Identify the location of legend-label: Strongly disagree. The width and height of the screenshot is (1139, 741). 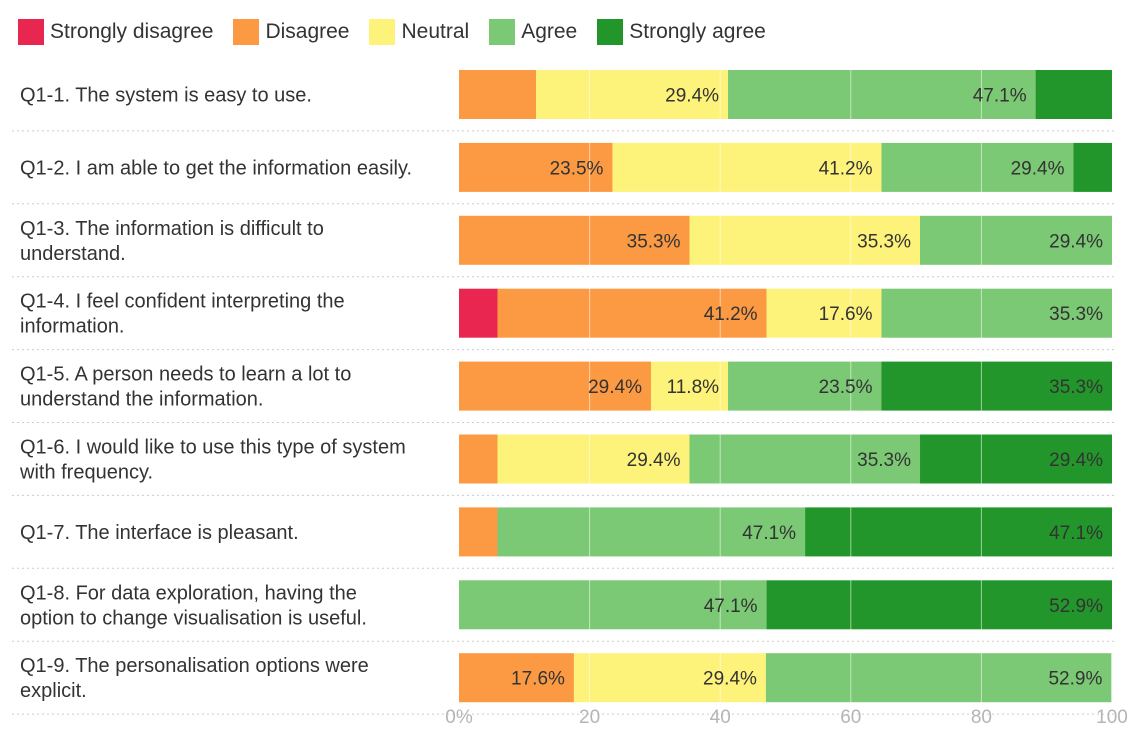
(132, 31).